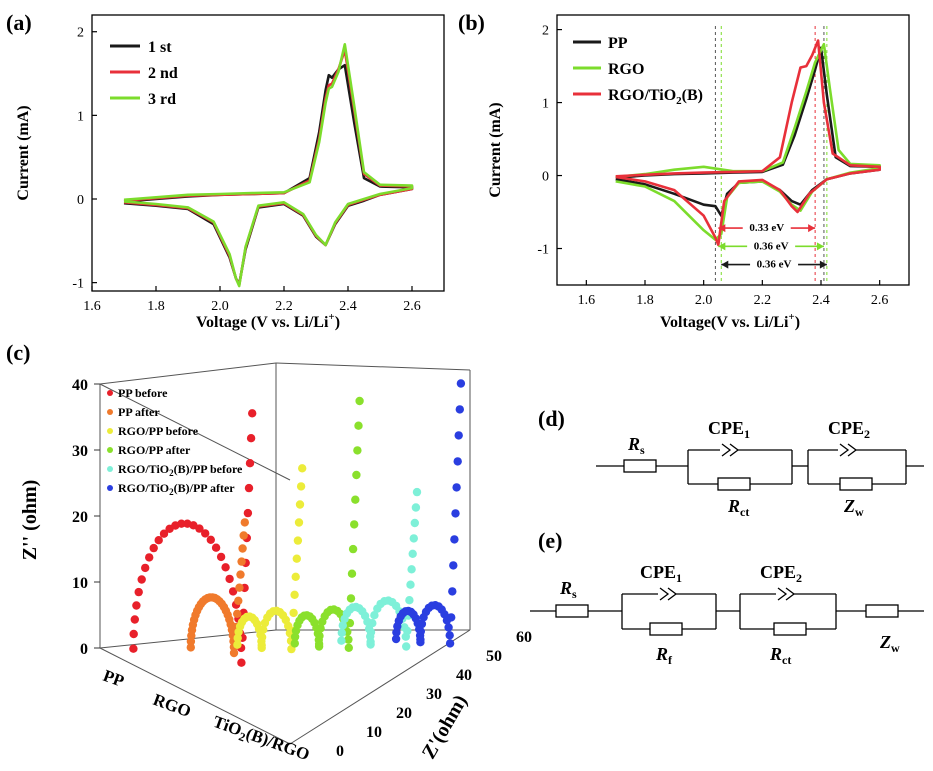 The width and height of the screenshot is (933, 771). Describe the element at coordinates (162, 99) in the screenshot. I see `legend-label-3rd: 3 rd` at that location.